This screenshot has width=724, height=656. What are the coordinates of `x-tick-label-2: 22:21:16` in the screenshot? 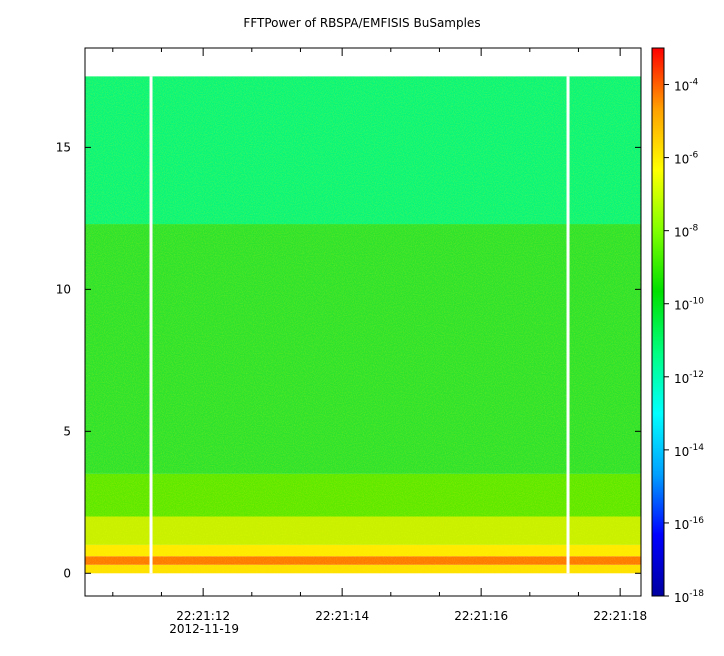 It's located at (481, 616).